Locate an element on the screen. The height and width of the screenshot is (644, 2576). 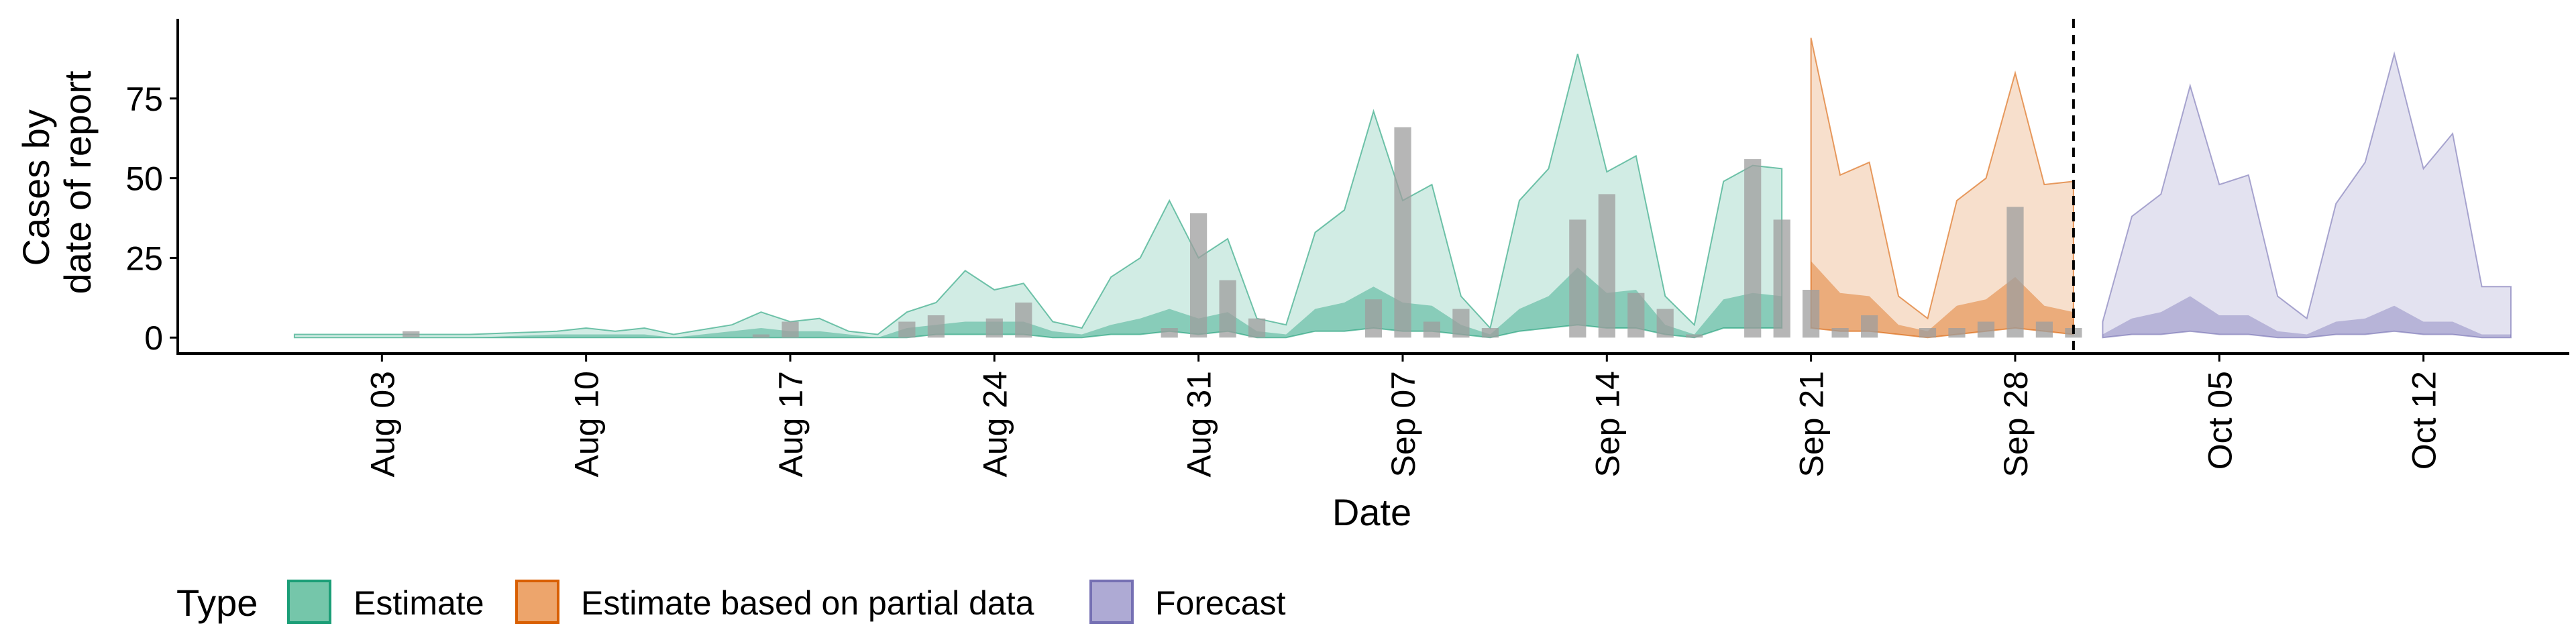
x-tick-label: Sep 14 is located at coordinates (1607, 424).